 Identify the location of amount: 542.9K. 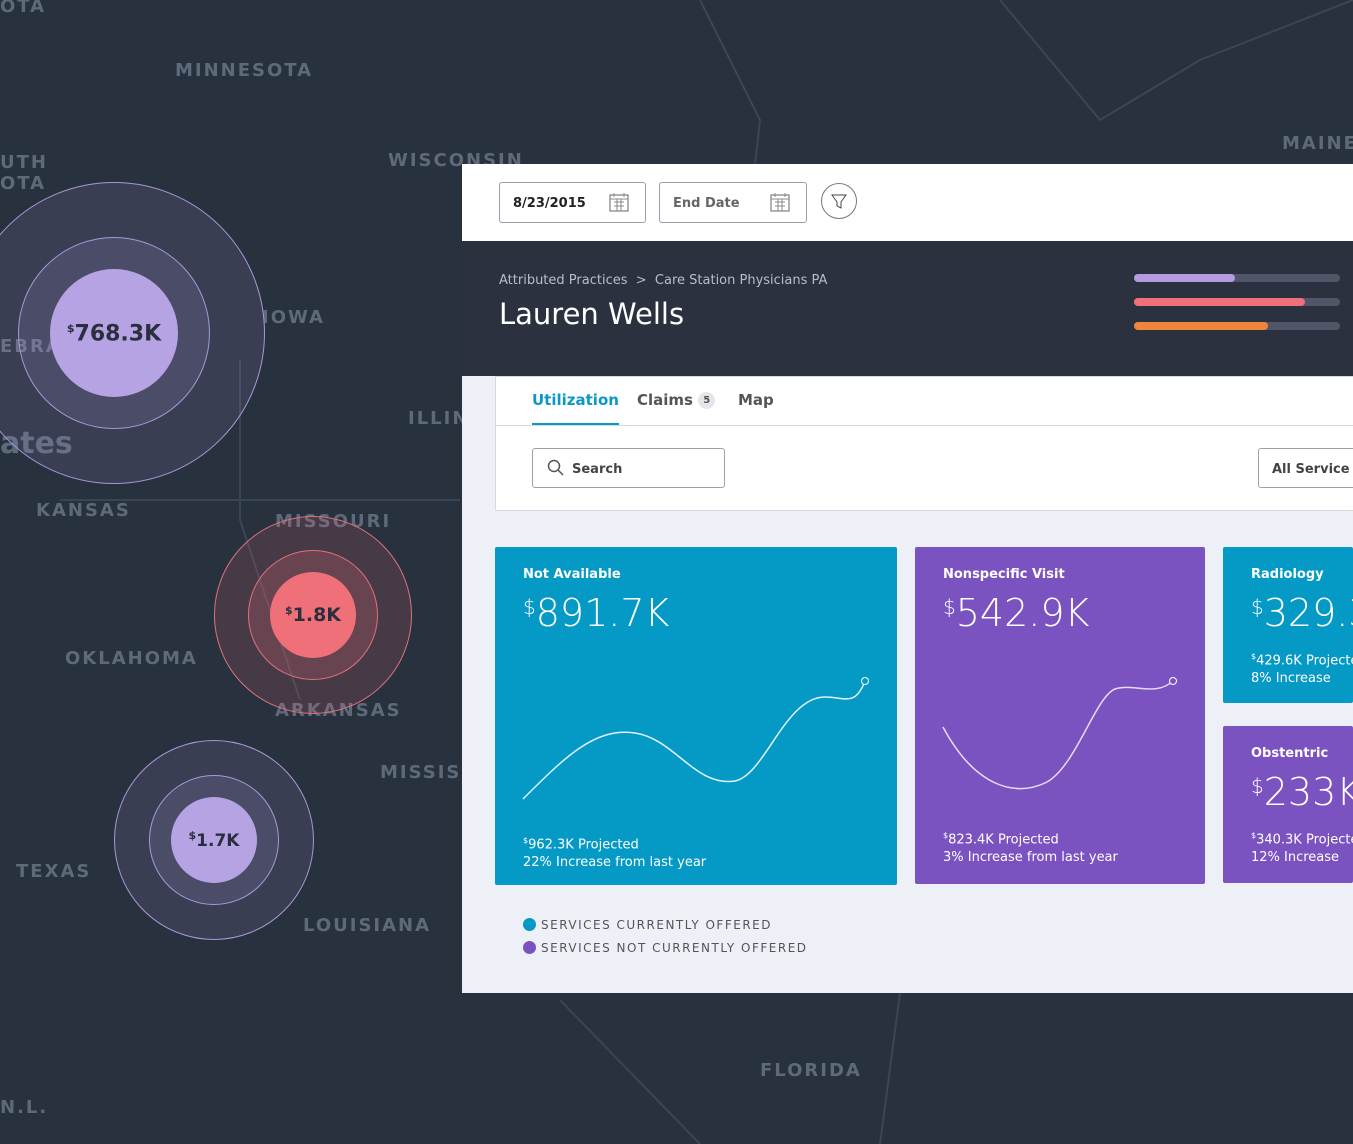
(1022, 613).